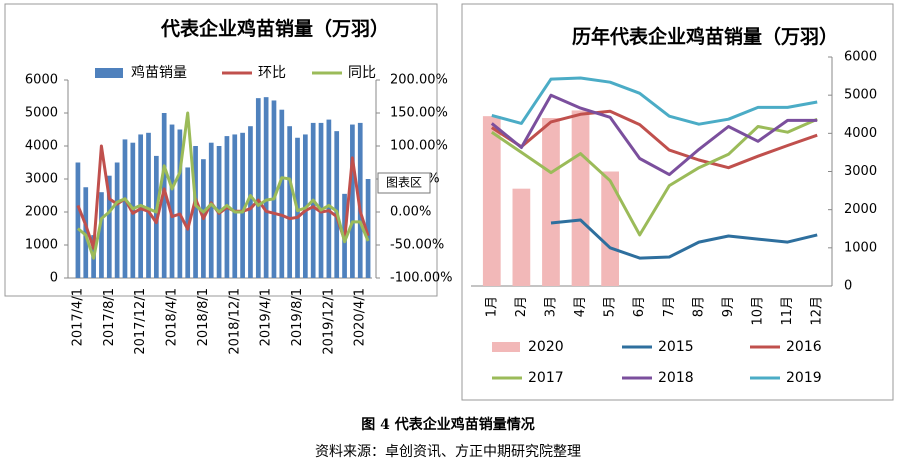 This screenshot has height=463, width=897. I want to click on x-tick-label: 7月, so click(669, 306).